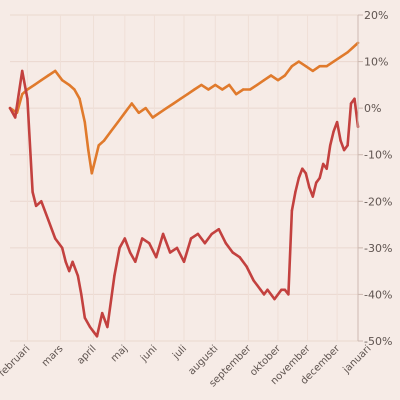 The height and width of the screenshot is (400, 400). I want to click on x-tick-label: maj, so click(119, 353).